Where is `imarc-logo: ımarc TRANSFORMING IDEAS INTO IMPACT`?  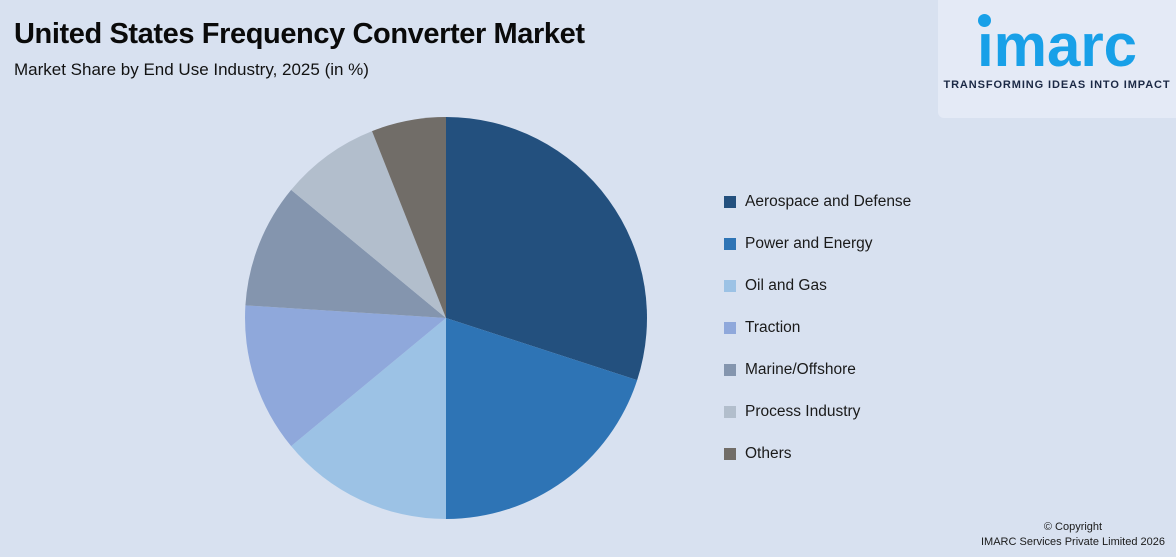
imarc-logo: ımarc TRANSFORMING IDEAS INTO IMPACT is located at coordinates (1057, 59).